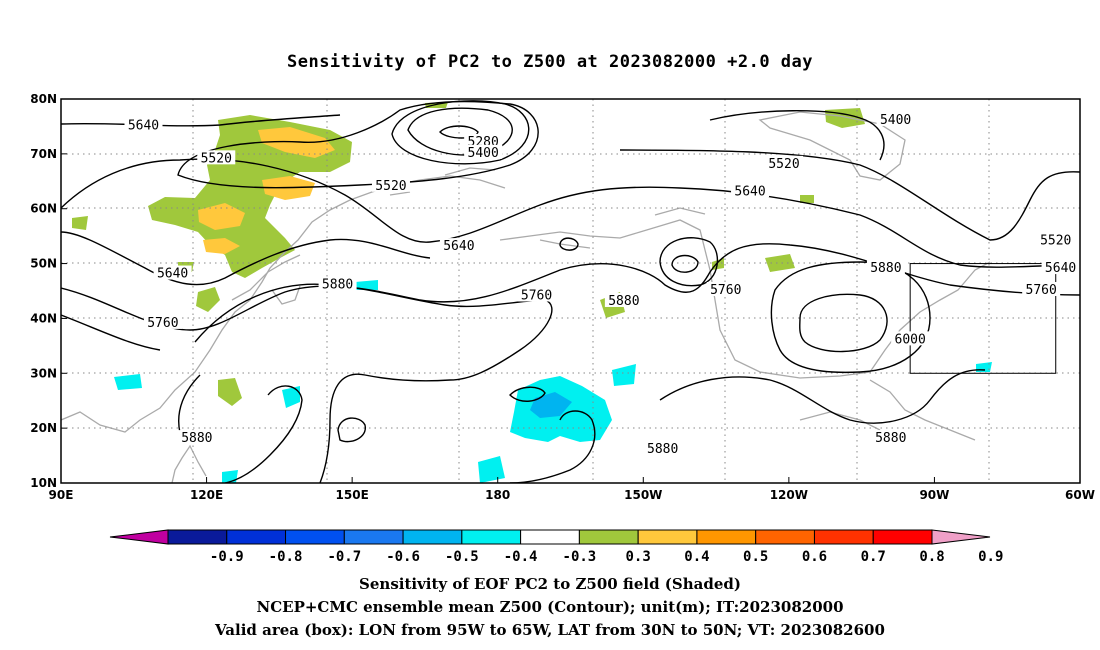  What do you see at coordinates (43, 264) in the screenshot?
I see `lat-tick-label: 50N` at bounding box center [43, 264].